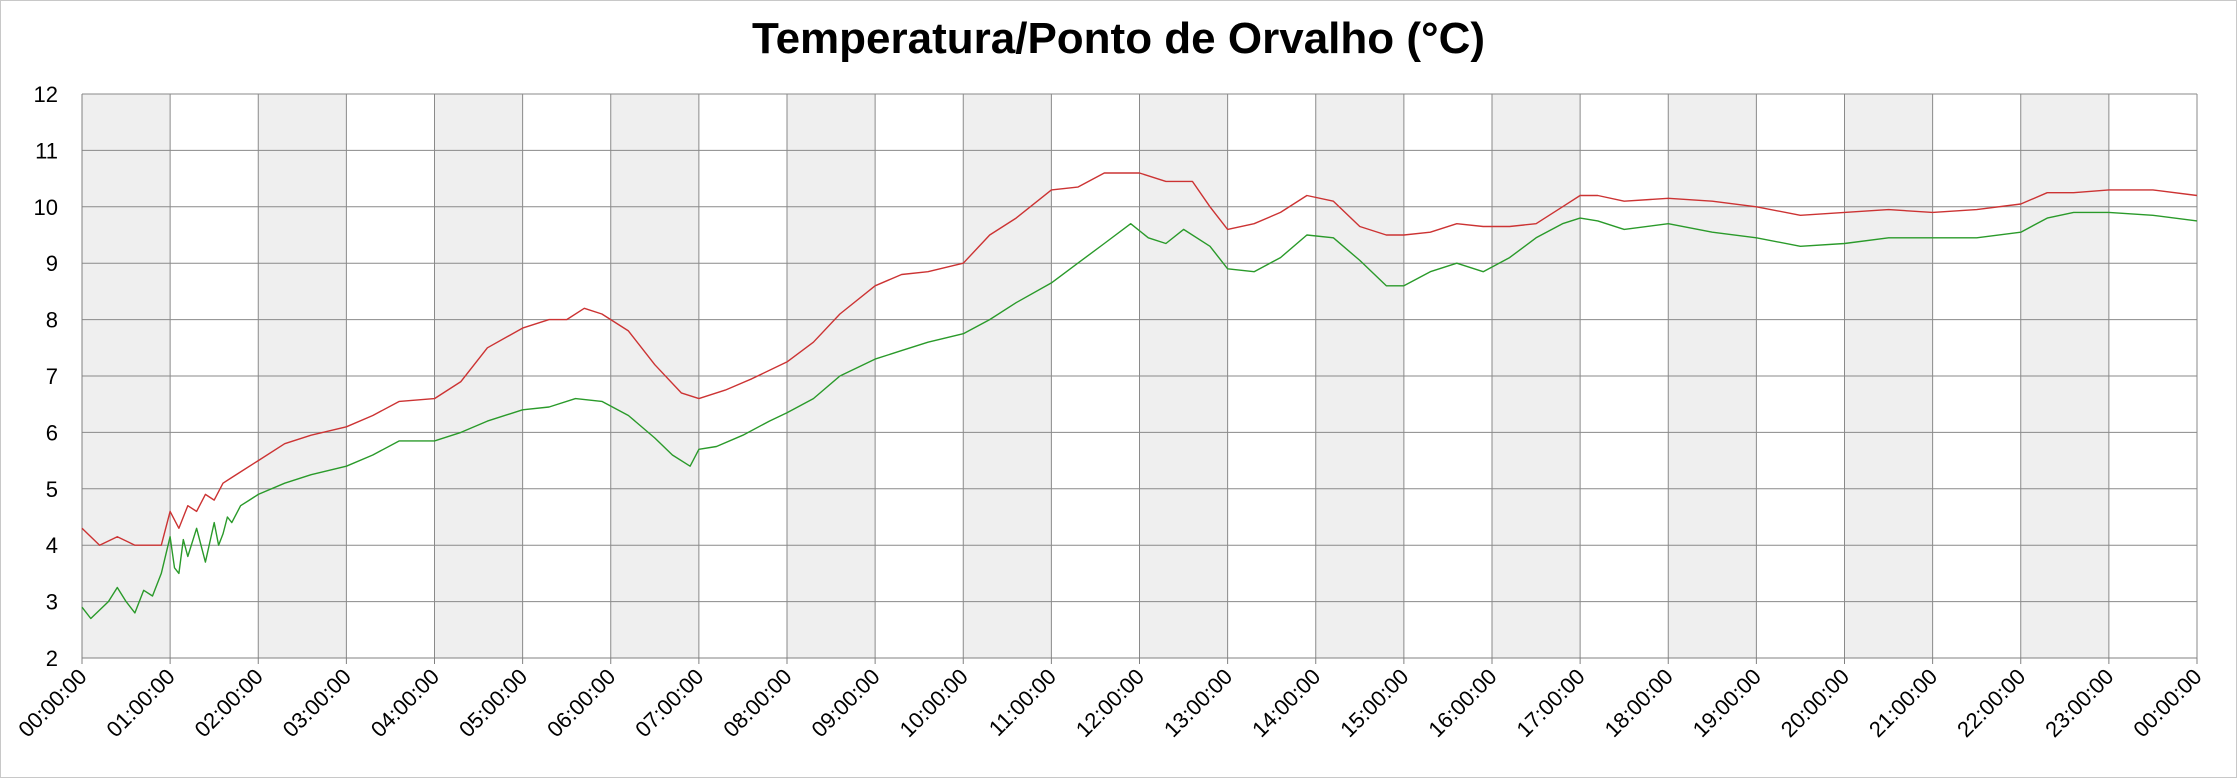 This screenshot has width=2237, height=778. I want to click on y-tick-label: 12, so click(46, 94).